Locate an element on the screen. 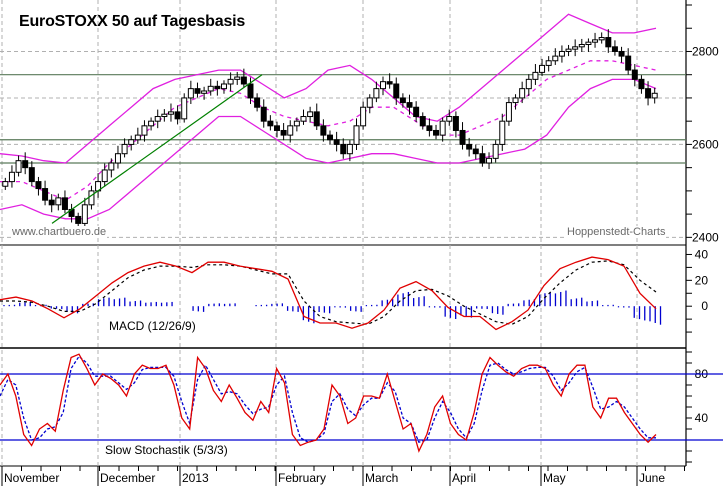 This screenshot has height=491, width=723. y-tick-label: 20 is located at coordinates (702, 280).